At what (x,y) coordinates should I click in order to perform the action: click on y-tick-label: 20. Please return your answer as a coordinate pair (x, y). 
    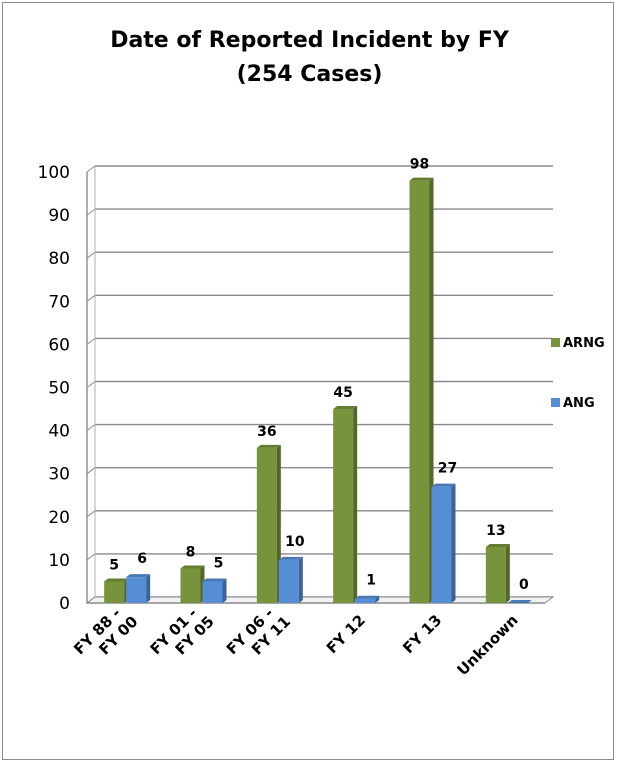
    Looking at the image, I should click on (59, 518).